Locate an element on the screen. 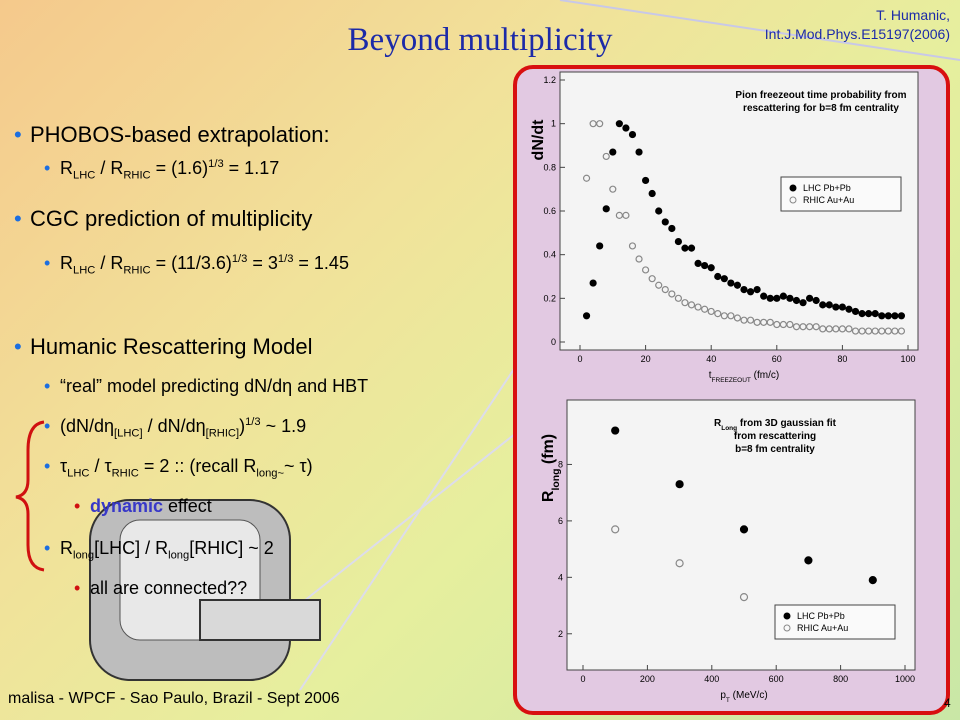 This screenshot has width=960, height=720. label-part: T is located at coordinates (728, 700).